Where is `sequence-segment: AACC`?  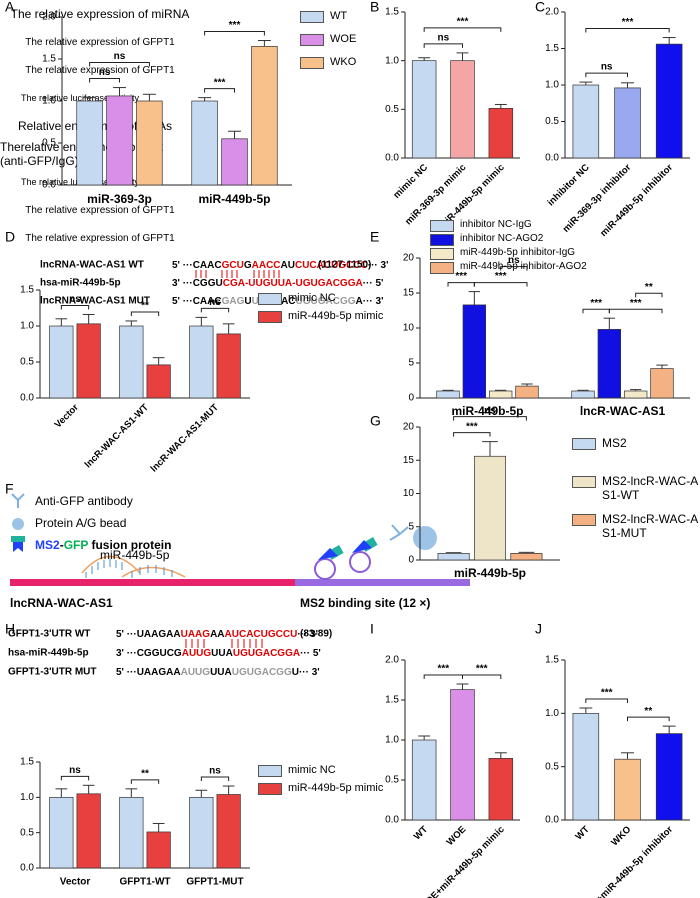 sequence-segment: AACC is located at coordinates (266, 265).